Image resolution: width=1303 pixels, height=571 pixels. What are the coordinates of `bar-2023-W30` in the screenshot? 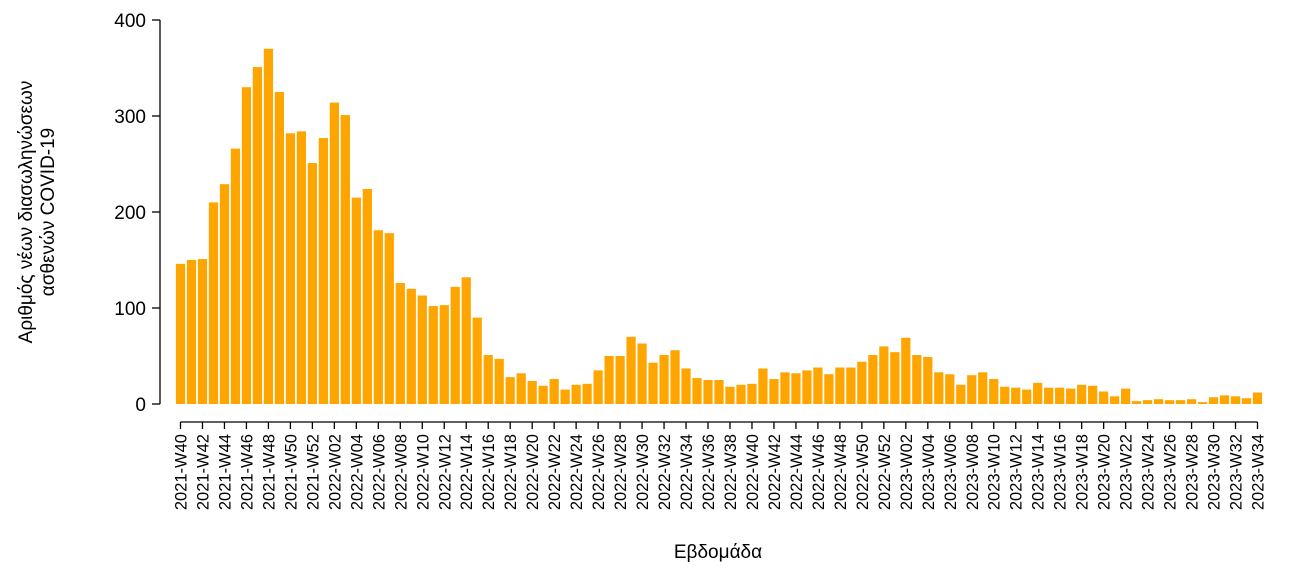 It's located at (1213, 400).